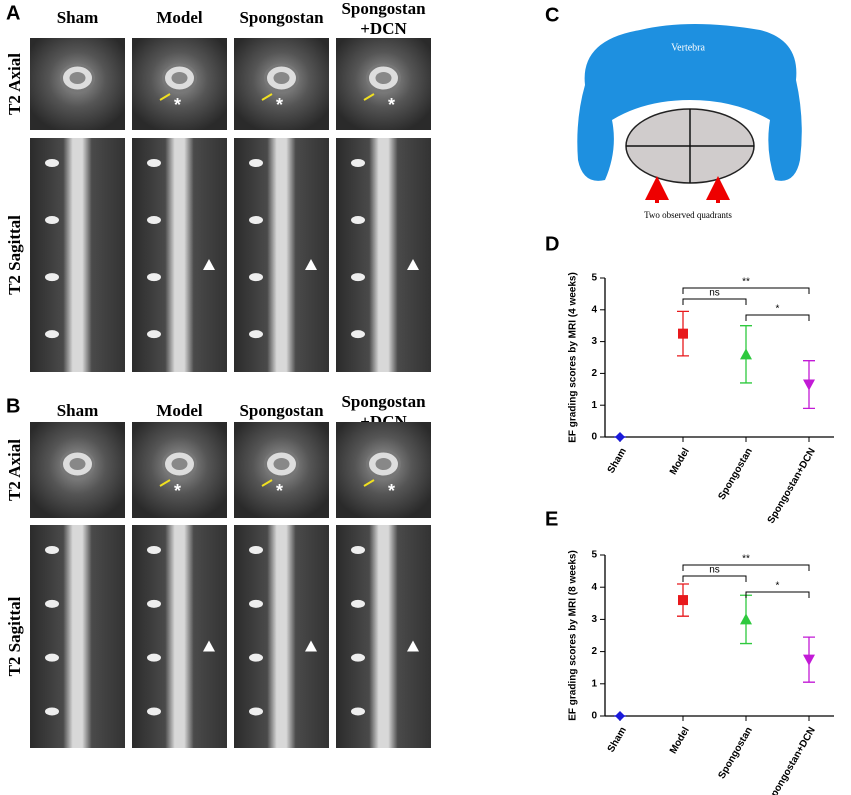  What do you see at coordinates (13, 406) in the screenshot?
I see `panel-label: B` at bounding box center [13, 406].